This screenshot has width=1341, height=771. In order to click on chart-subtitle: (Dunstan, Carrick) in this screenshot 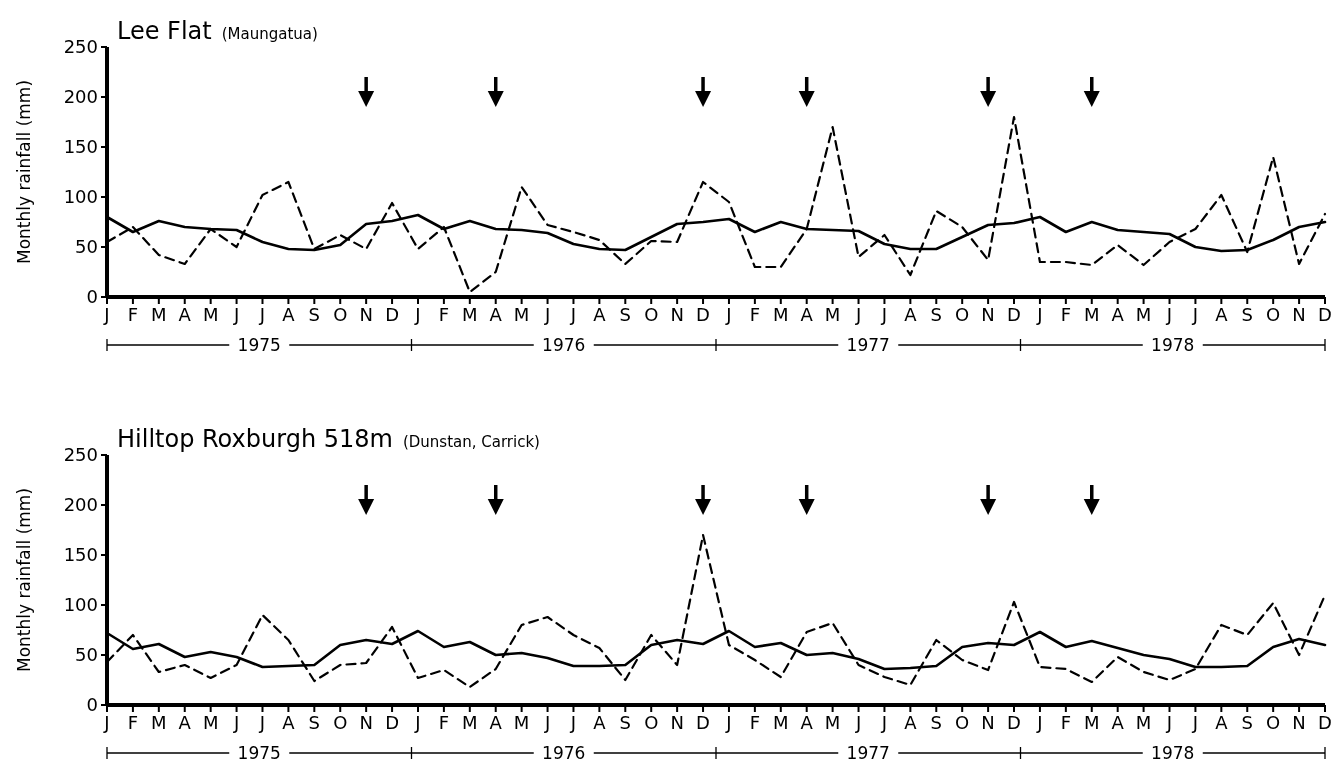, I will do `click(471, 442)`.